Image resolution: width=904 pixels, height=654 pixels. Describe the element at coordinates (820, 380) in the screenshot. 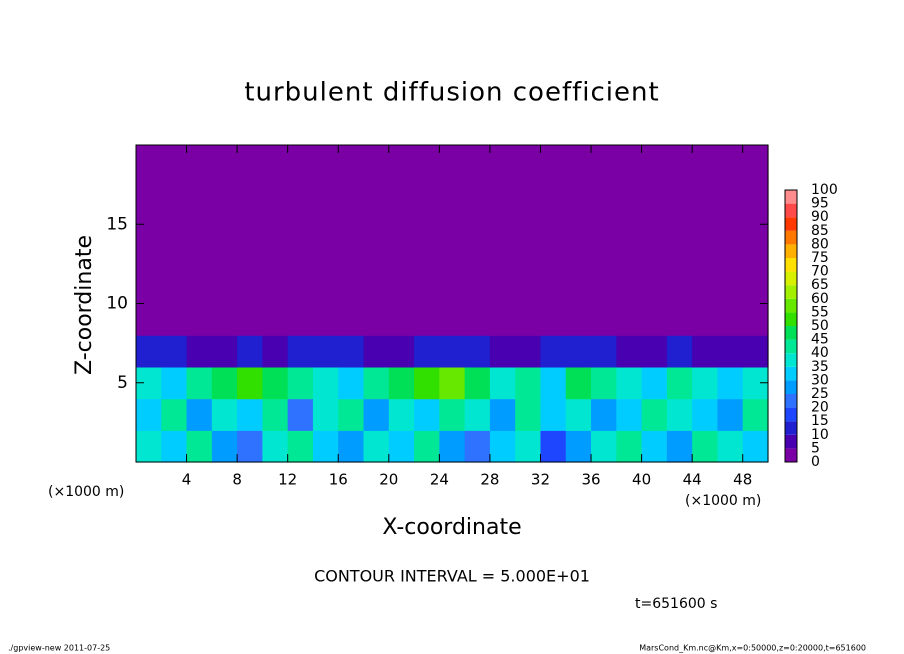

I see `colorbar-label: 30` at that location.